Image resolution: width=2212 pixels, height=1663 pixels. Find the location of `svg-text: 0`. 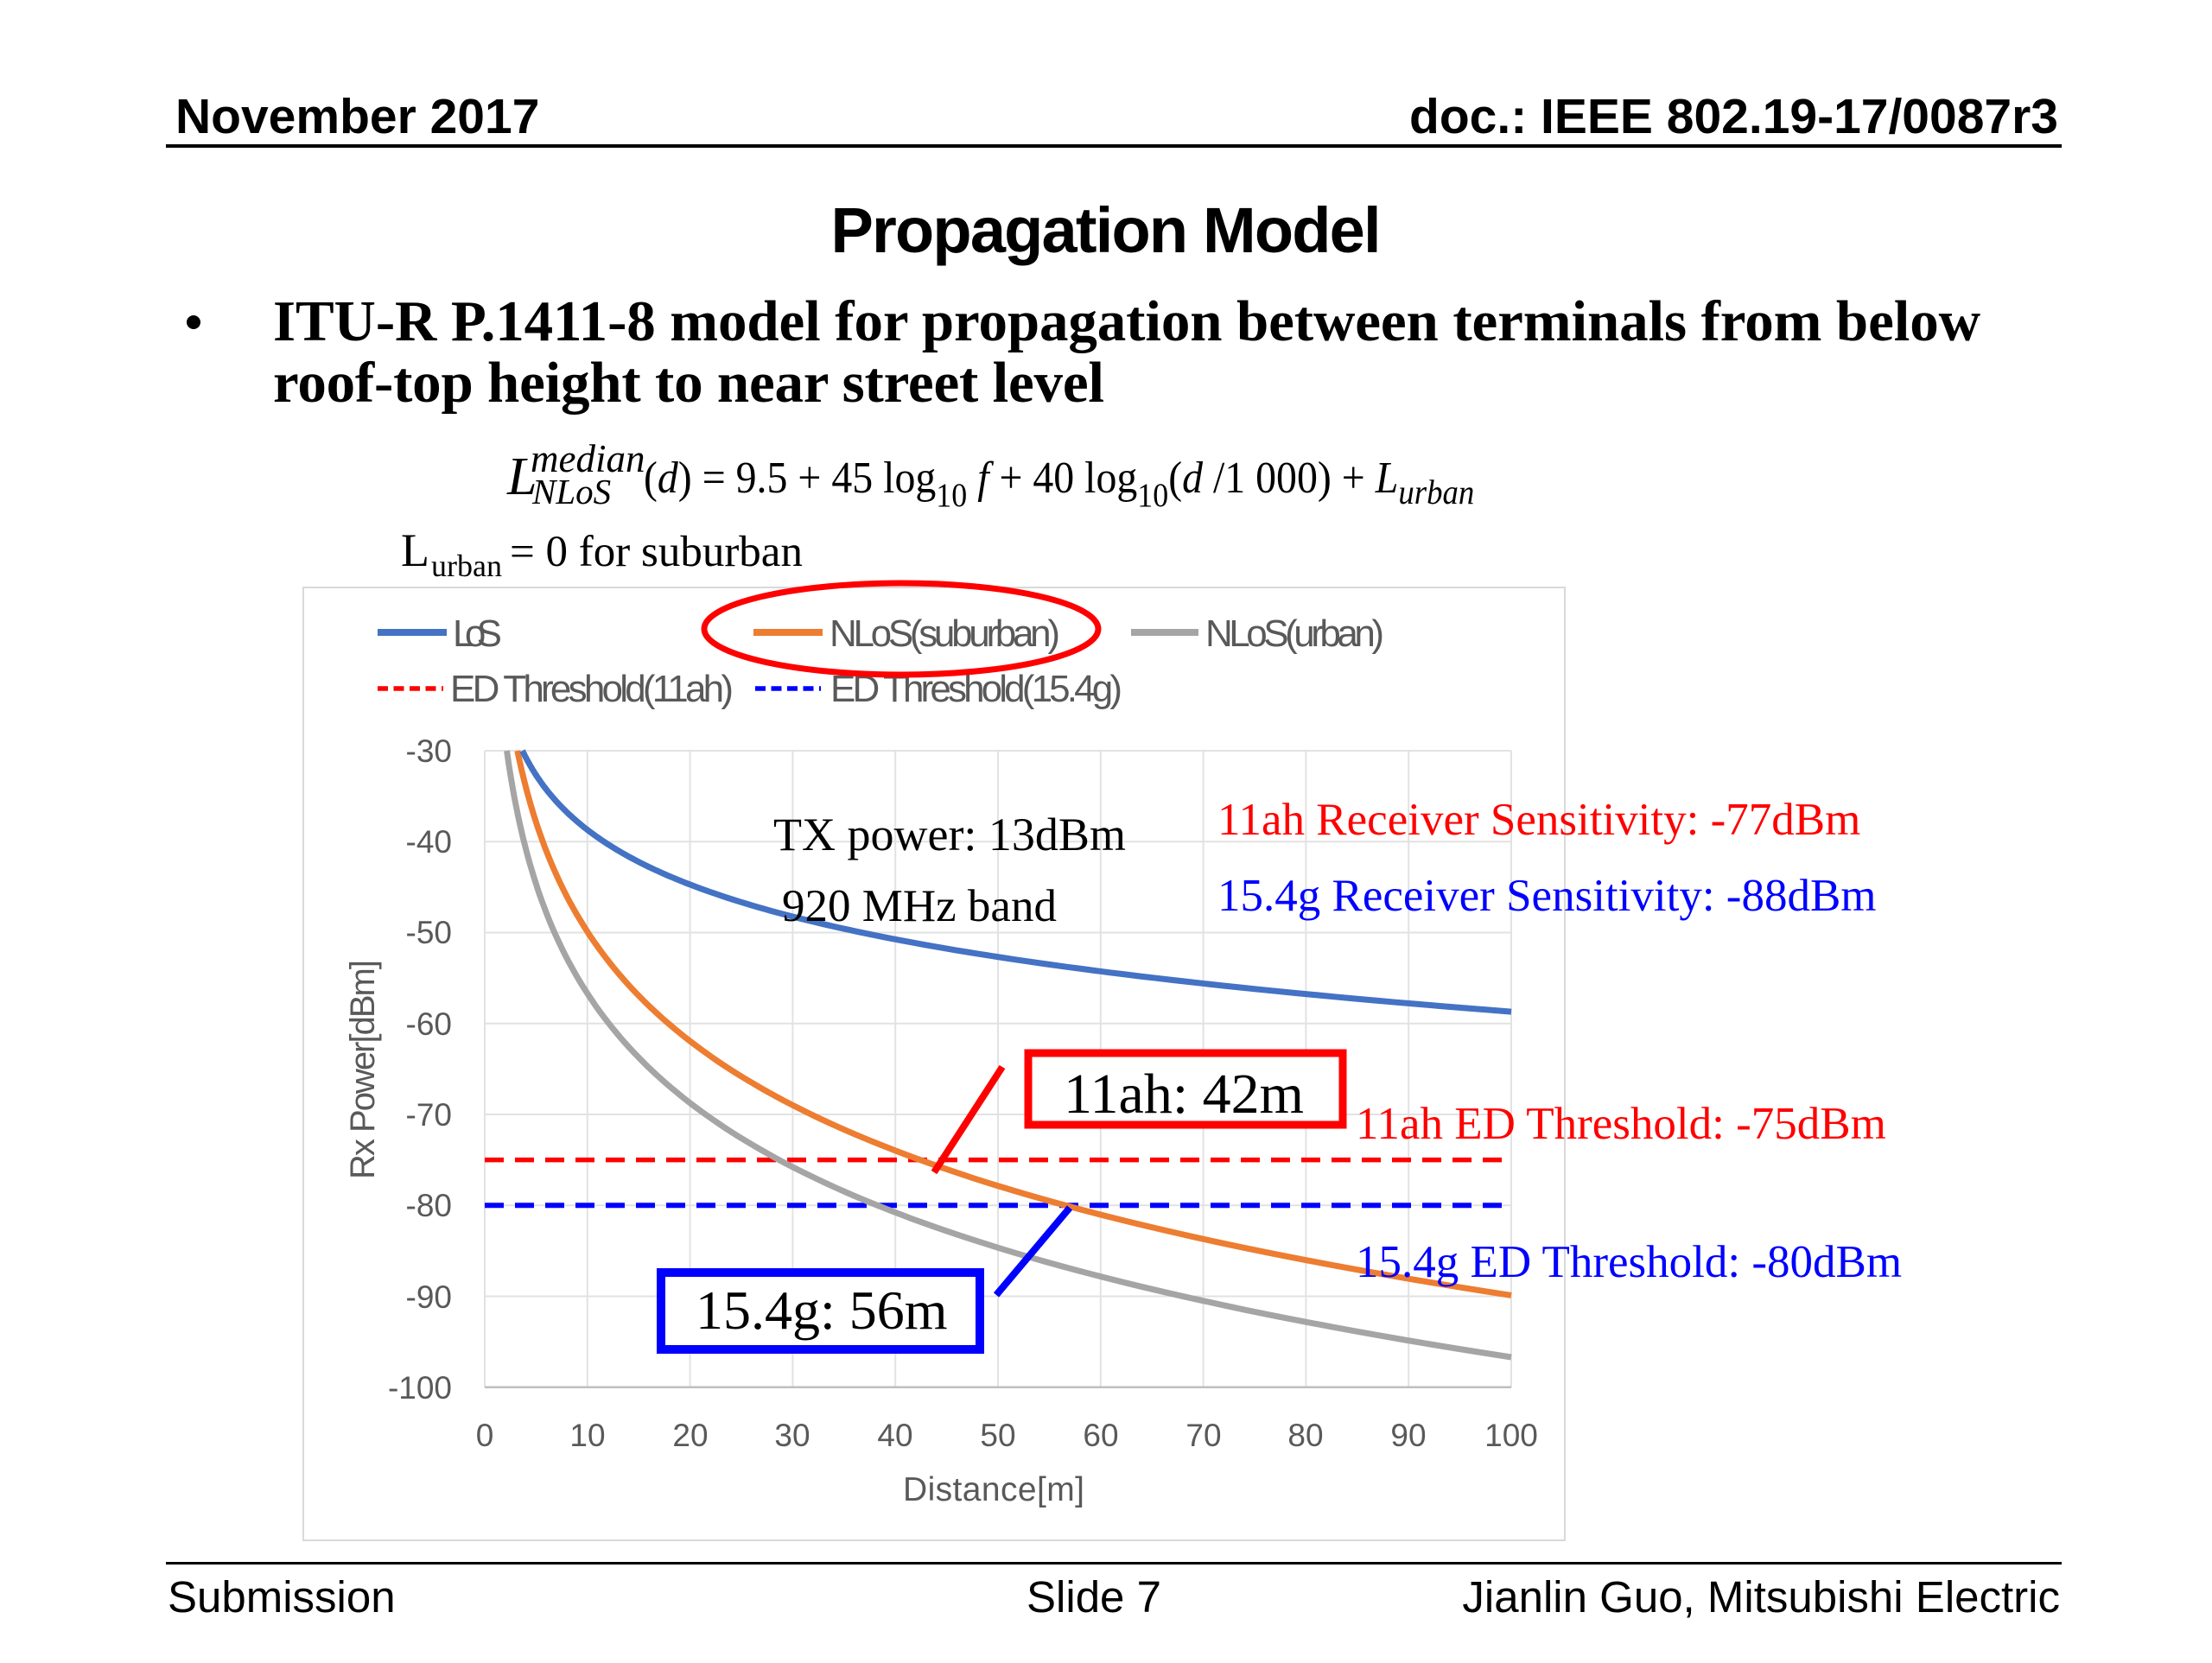

svg-text: 0 is located at coordinates (485, 1435).